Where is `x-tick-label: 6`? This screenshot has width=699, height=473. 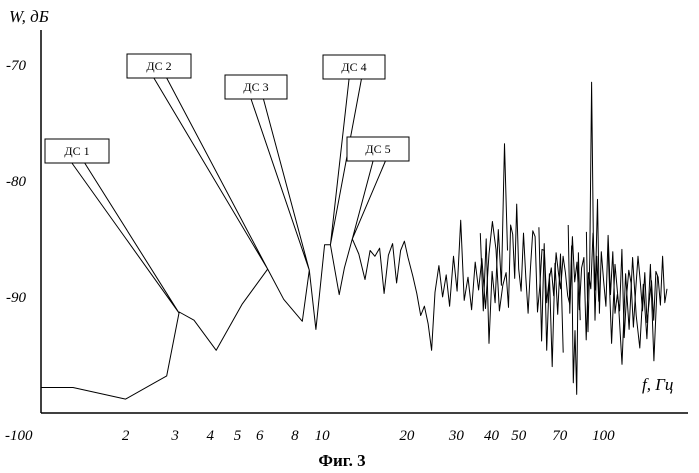
x-tick-label: 6 is located at coordinates (260, 436).